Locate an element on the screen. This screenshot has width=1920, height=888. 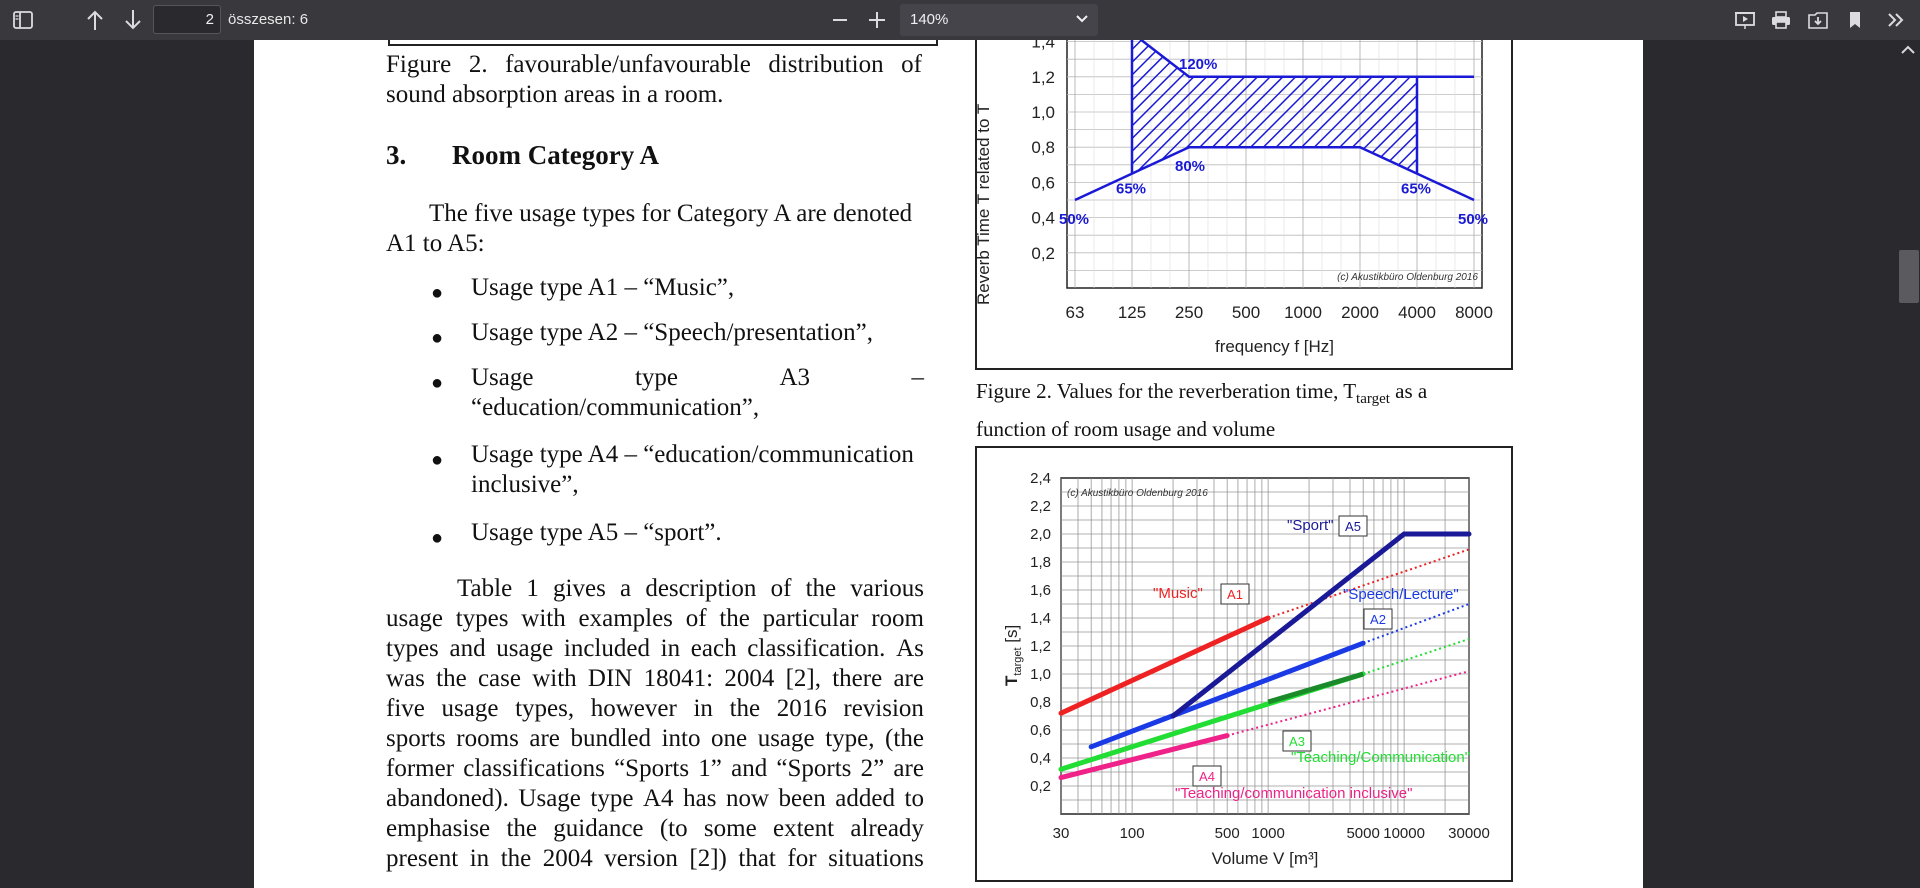
word: (to is located at coordinates (673, 828).